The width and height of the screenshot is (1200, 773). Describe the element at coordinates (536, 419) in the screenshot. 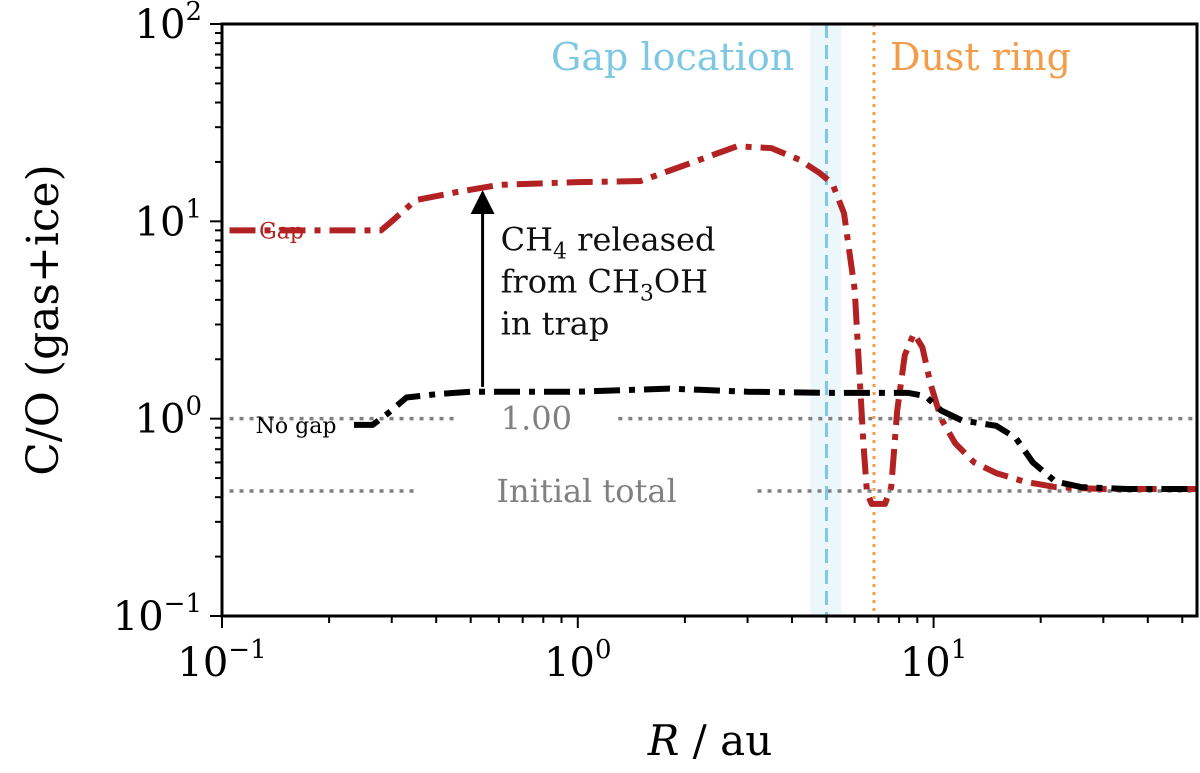

I see `reference-label-one: 1.00` at that location.